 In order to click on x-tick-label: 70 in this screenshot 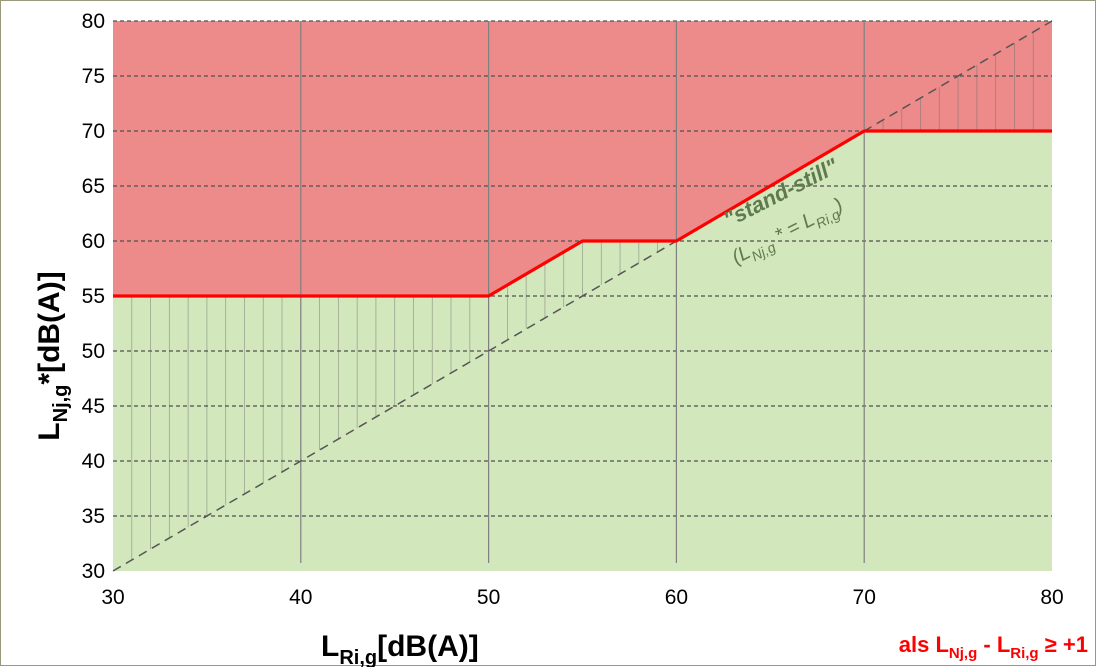, I will do `click(864, 597)`.